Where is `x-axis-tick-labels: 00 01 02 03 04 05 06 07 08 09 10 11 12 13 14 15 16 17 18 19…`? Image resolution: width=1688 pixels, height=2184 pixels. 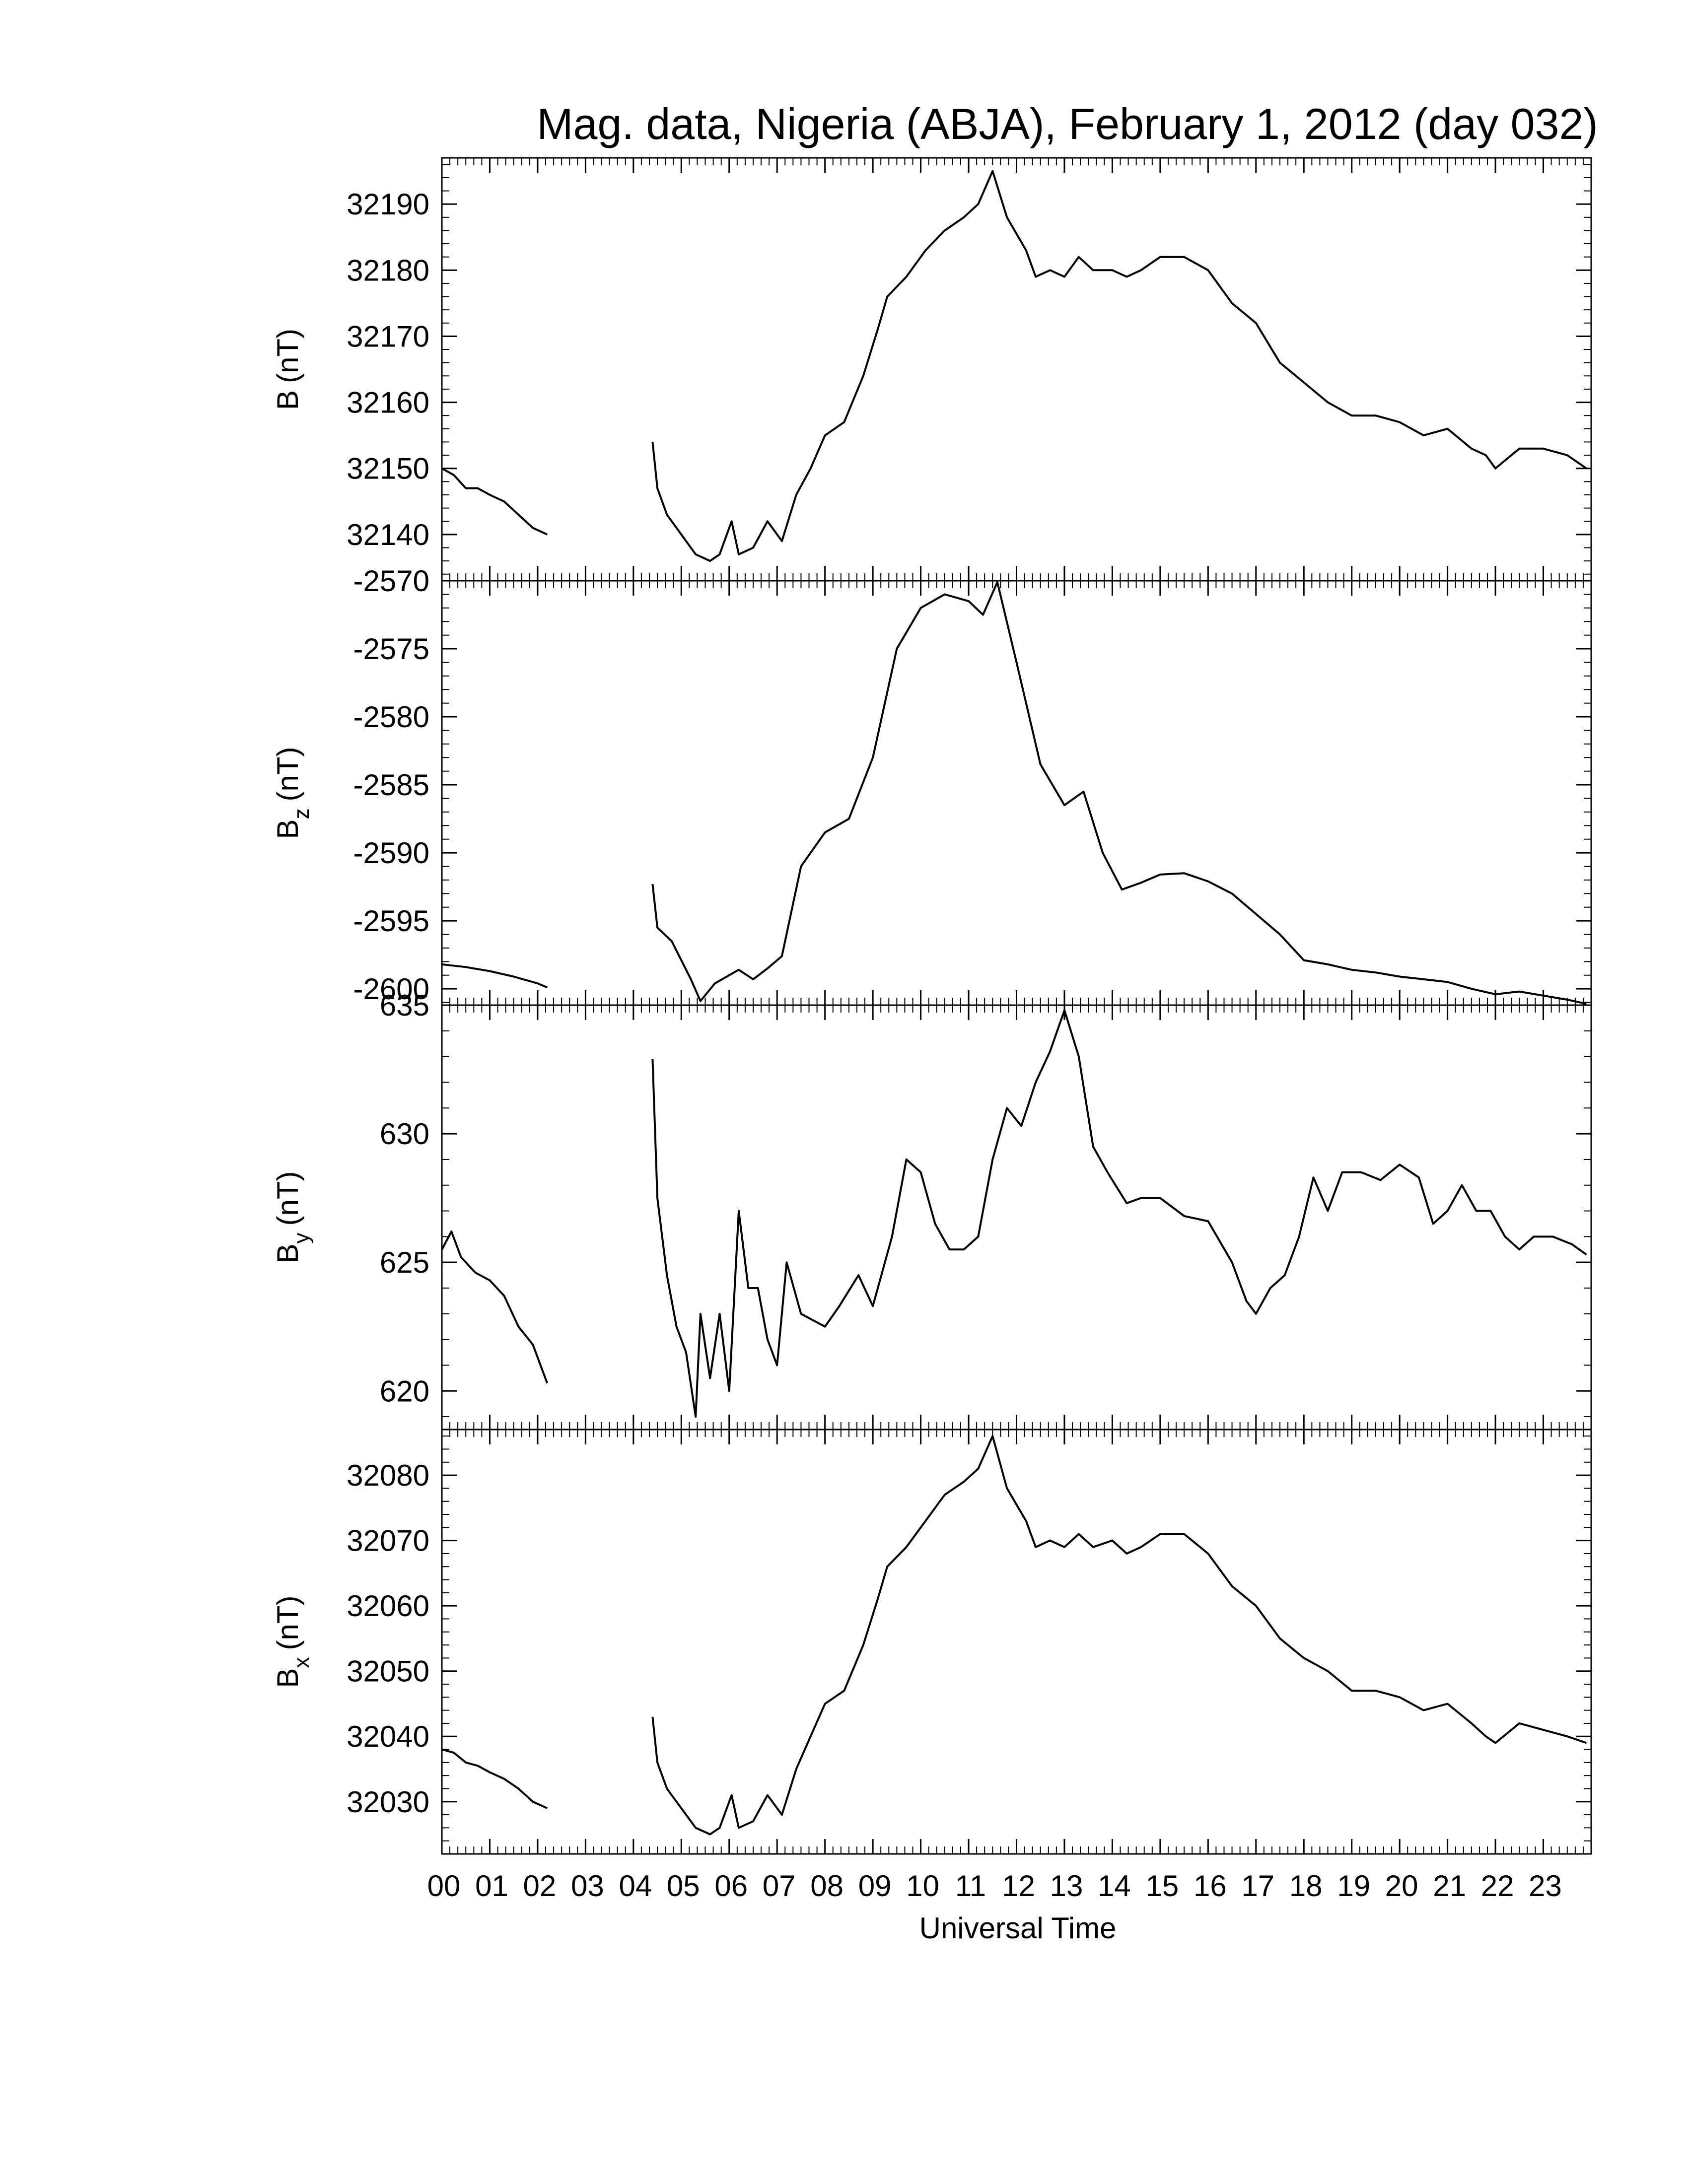
x-axis-tick-labels: 00 01 02 03 04 05 06 07 08 09 10 11 12 13 14 15 16 17 18 19… is located at coordinates (994, 1886).